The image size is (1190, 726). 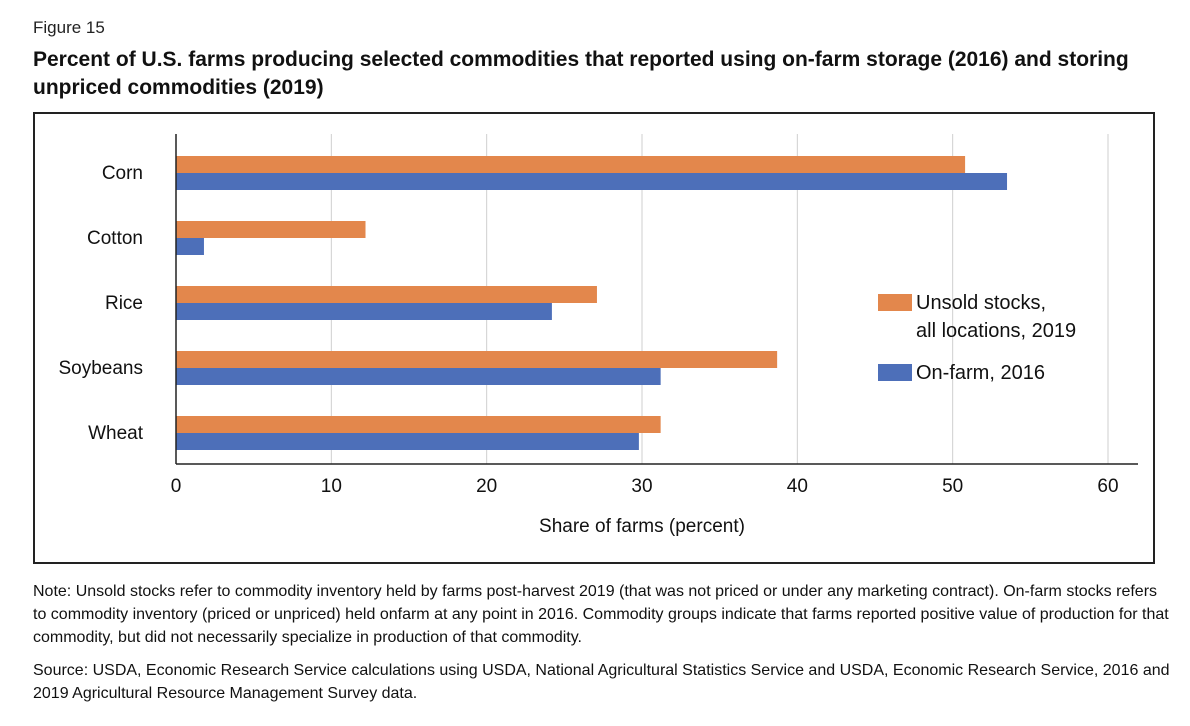 I want to click on bar-soybeans-unsold-2019, so click(x=477, y=359).